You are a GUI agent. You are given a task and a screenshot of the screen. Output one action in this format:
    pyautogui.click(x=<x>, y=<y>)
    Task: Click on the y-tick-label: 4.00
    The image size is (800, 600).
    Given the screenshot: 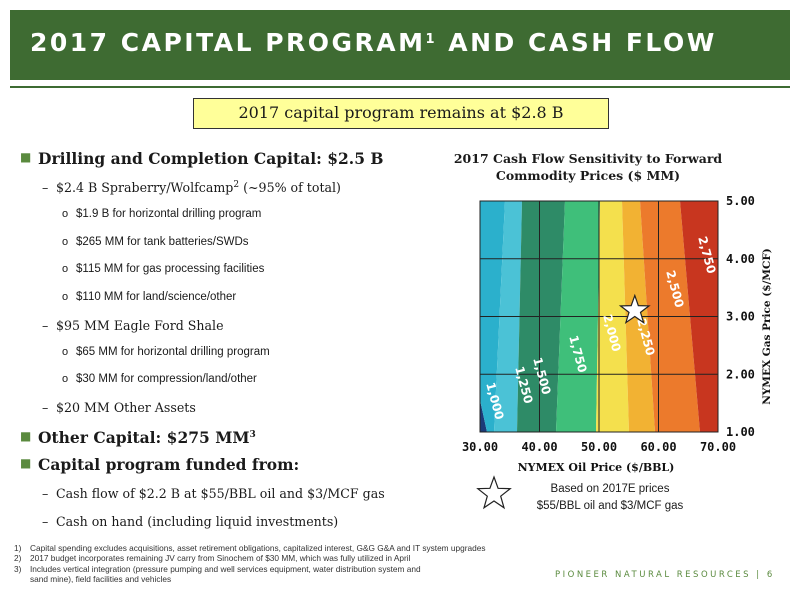 What is the action you would take?
    pyautogui.click(x=740, y=259)
    